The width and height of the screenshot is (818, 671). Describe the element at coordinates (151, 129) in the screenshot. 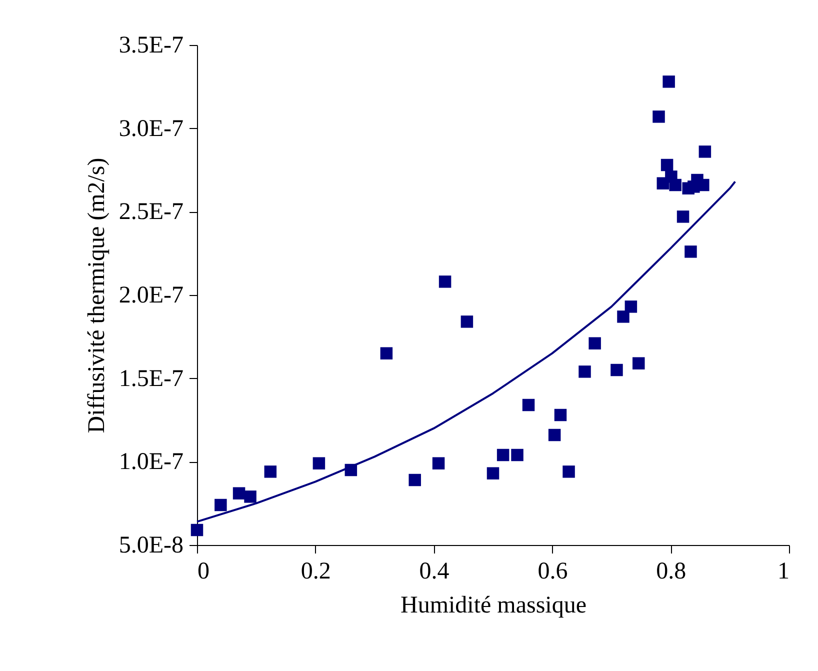

I see `y-tick-label: 3.0E-7` at that location.